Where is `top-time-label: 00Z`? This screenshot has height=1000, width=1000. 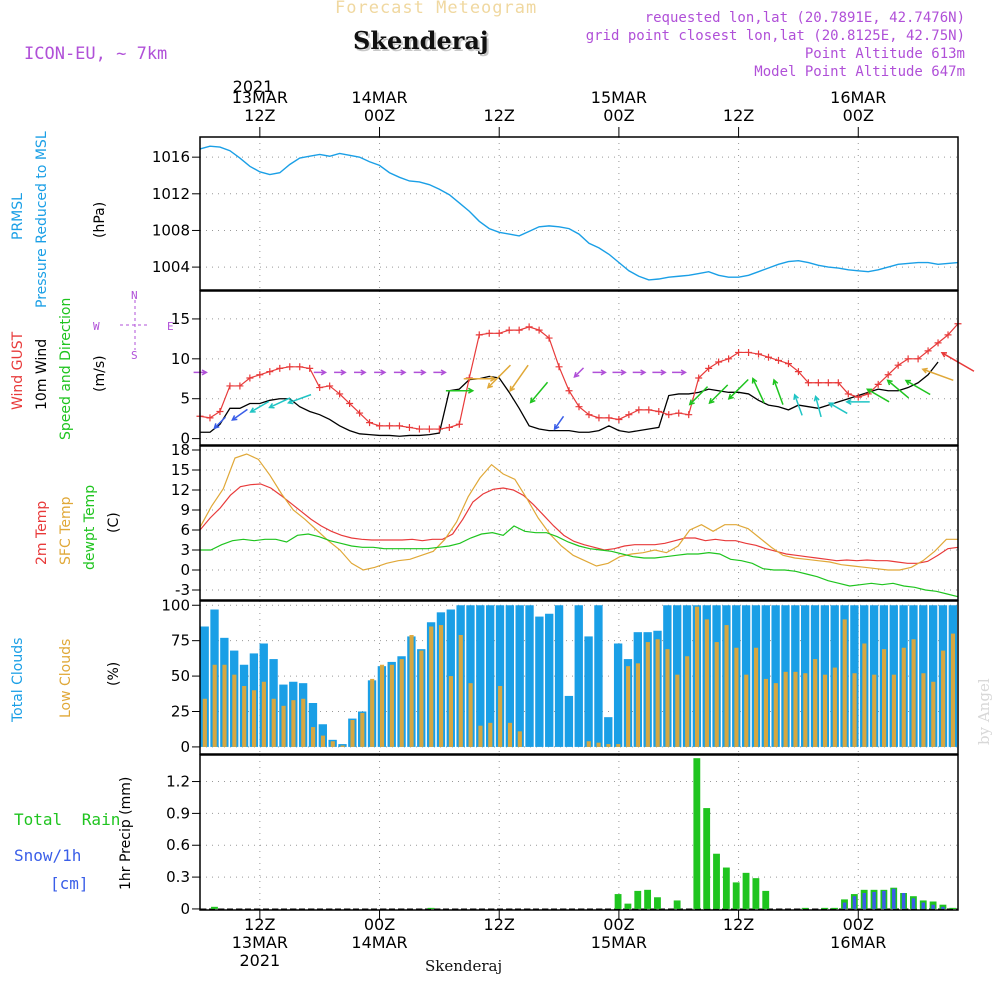 top-time-label: 00Z is located at coordinates (379, 115).